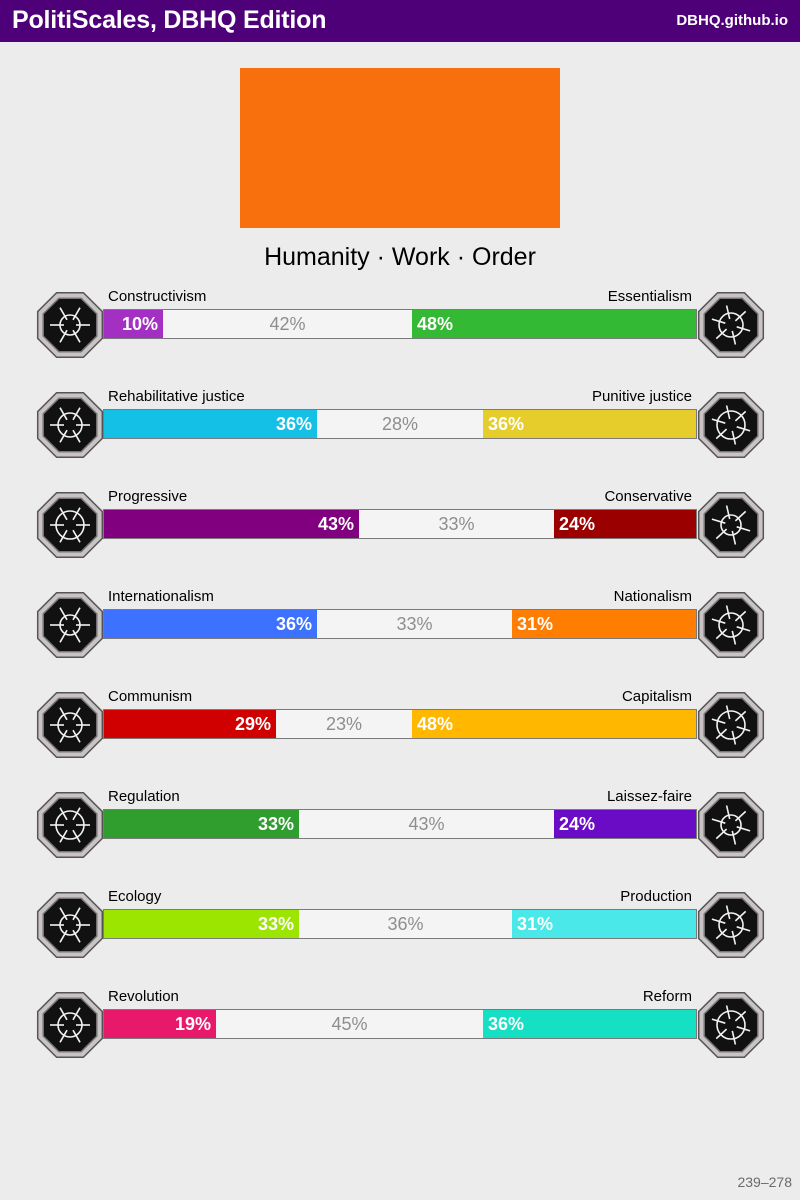 The height and width of the screenshot is (1200, 800). Describe the element at coordinates (731, 625) in the screenshot. I see `flag-icon` at that location.